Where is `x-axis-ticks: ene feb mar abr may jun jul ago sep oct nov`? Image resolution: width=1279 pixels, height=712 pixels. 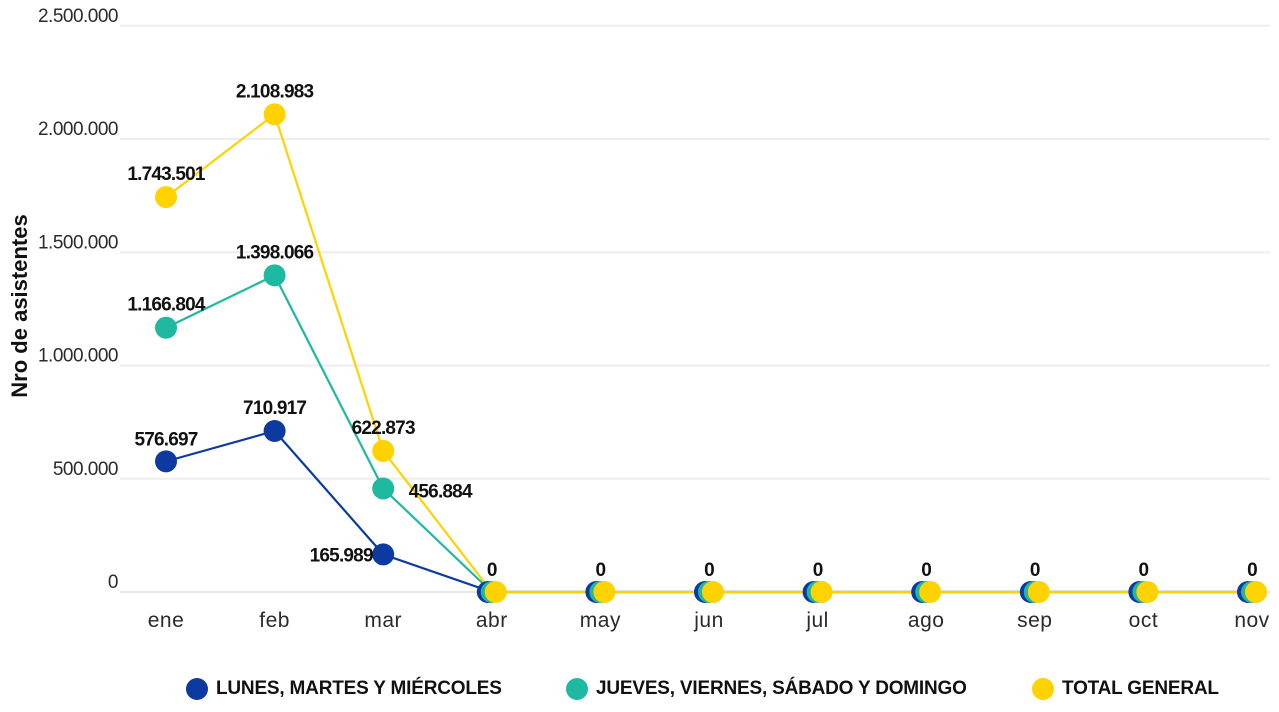
x-axis-ticks: ene feb mar abr may jun jul ago sep oct nov is located at coordinates (708, 620).